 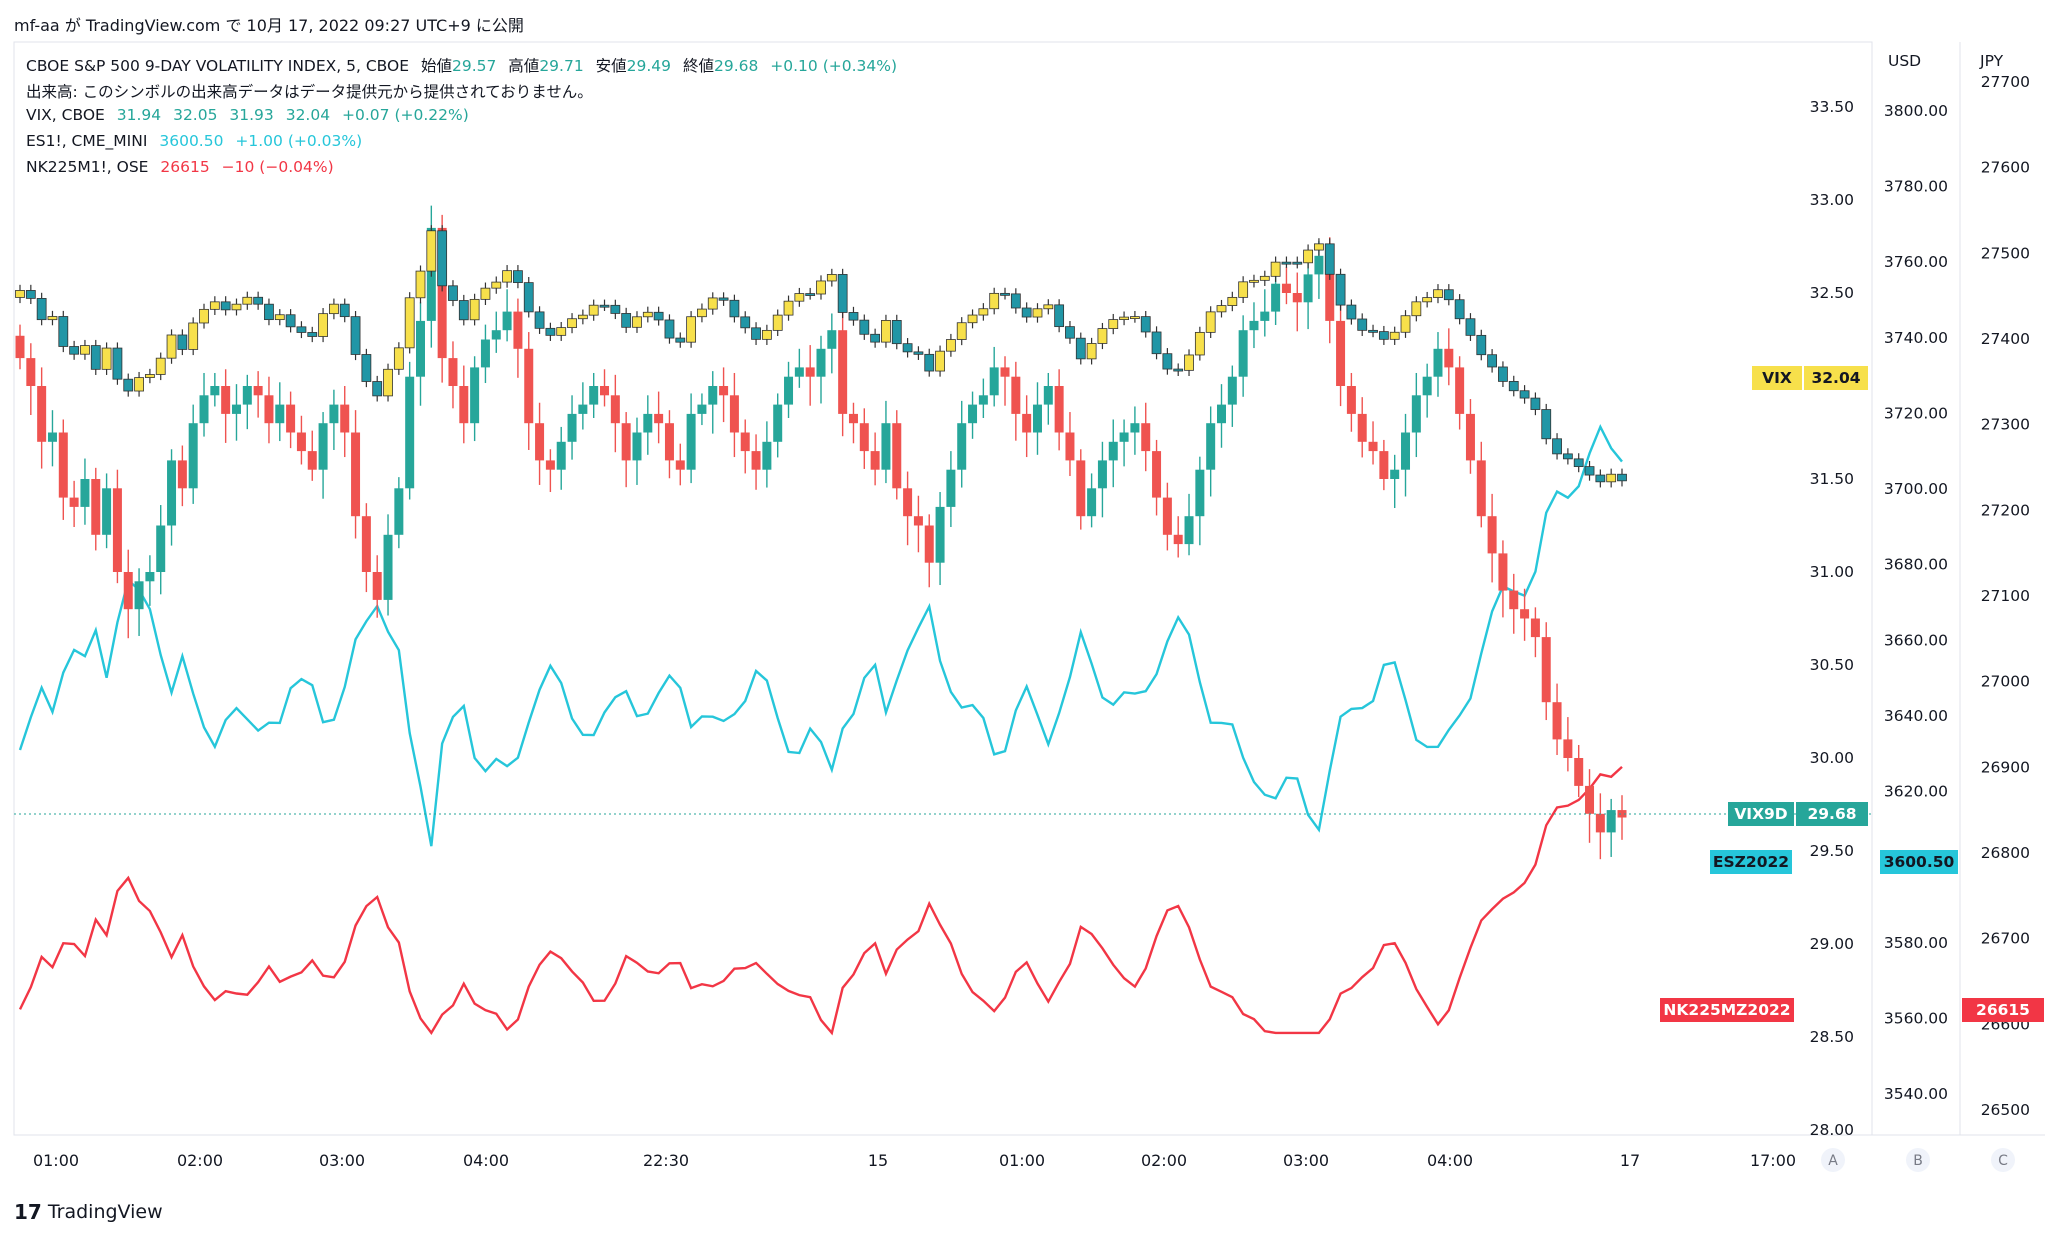 I want to click on time-tick-label: 15, so click(x=878, y=1160).